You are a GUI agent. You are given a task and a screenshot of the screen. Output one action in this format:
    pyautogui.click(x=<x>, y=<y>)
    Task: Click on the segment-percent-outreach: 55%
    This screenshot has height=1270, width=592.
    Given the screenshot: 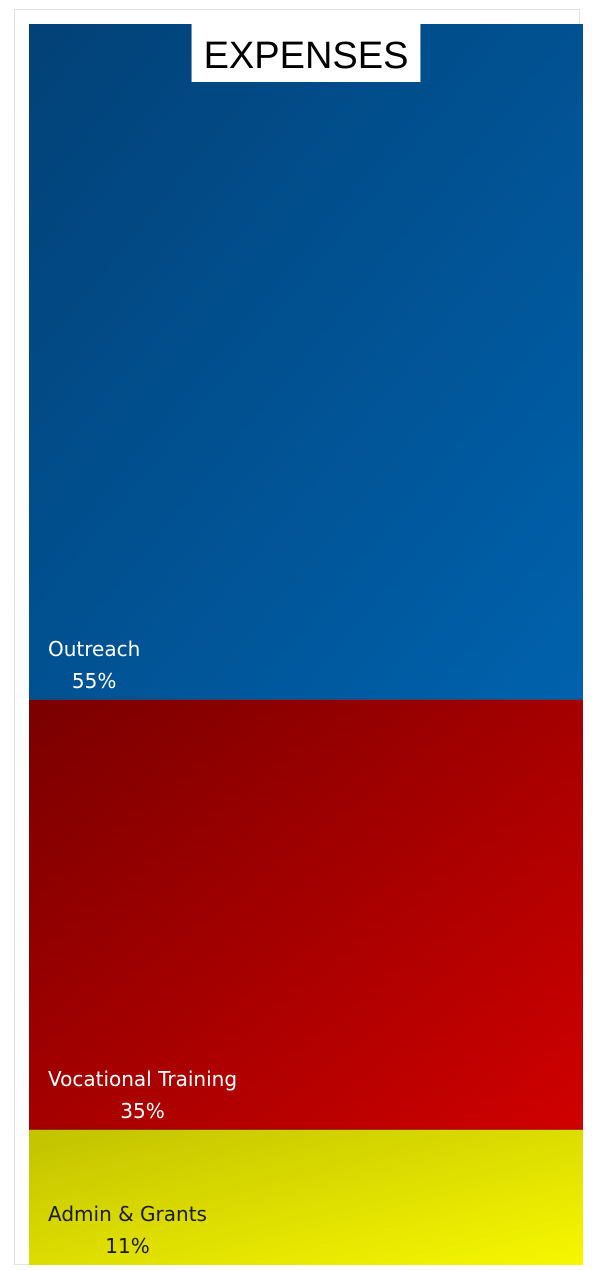 What is the action you would take?
    pyautogui.click(x=94, y=681)
    